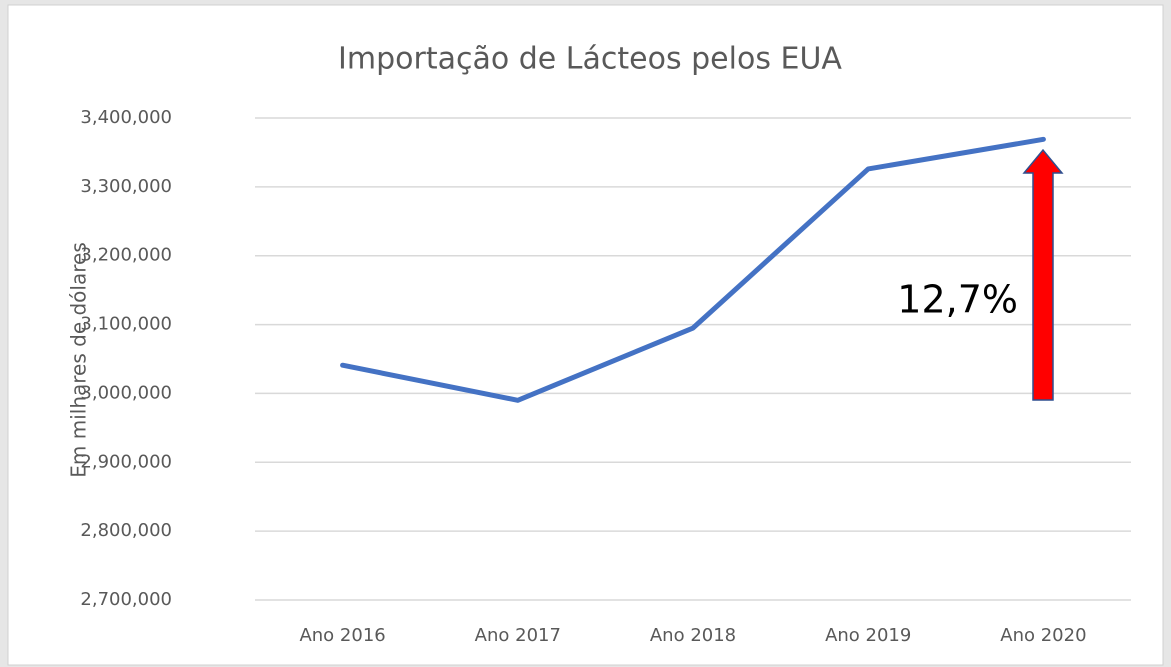 The width and height of the screenshot is (1171, 667). I want to click on y-tick-label: 3,000,000, so click(126, 392).